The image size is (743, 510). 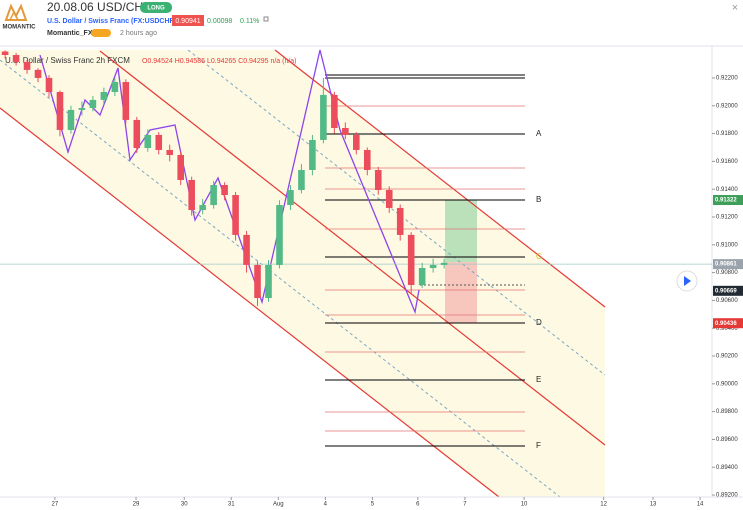 I want to click on price-box, so click(x=188, y=20).